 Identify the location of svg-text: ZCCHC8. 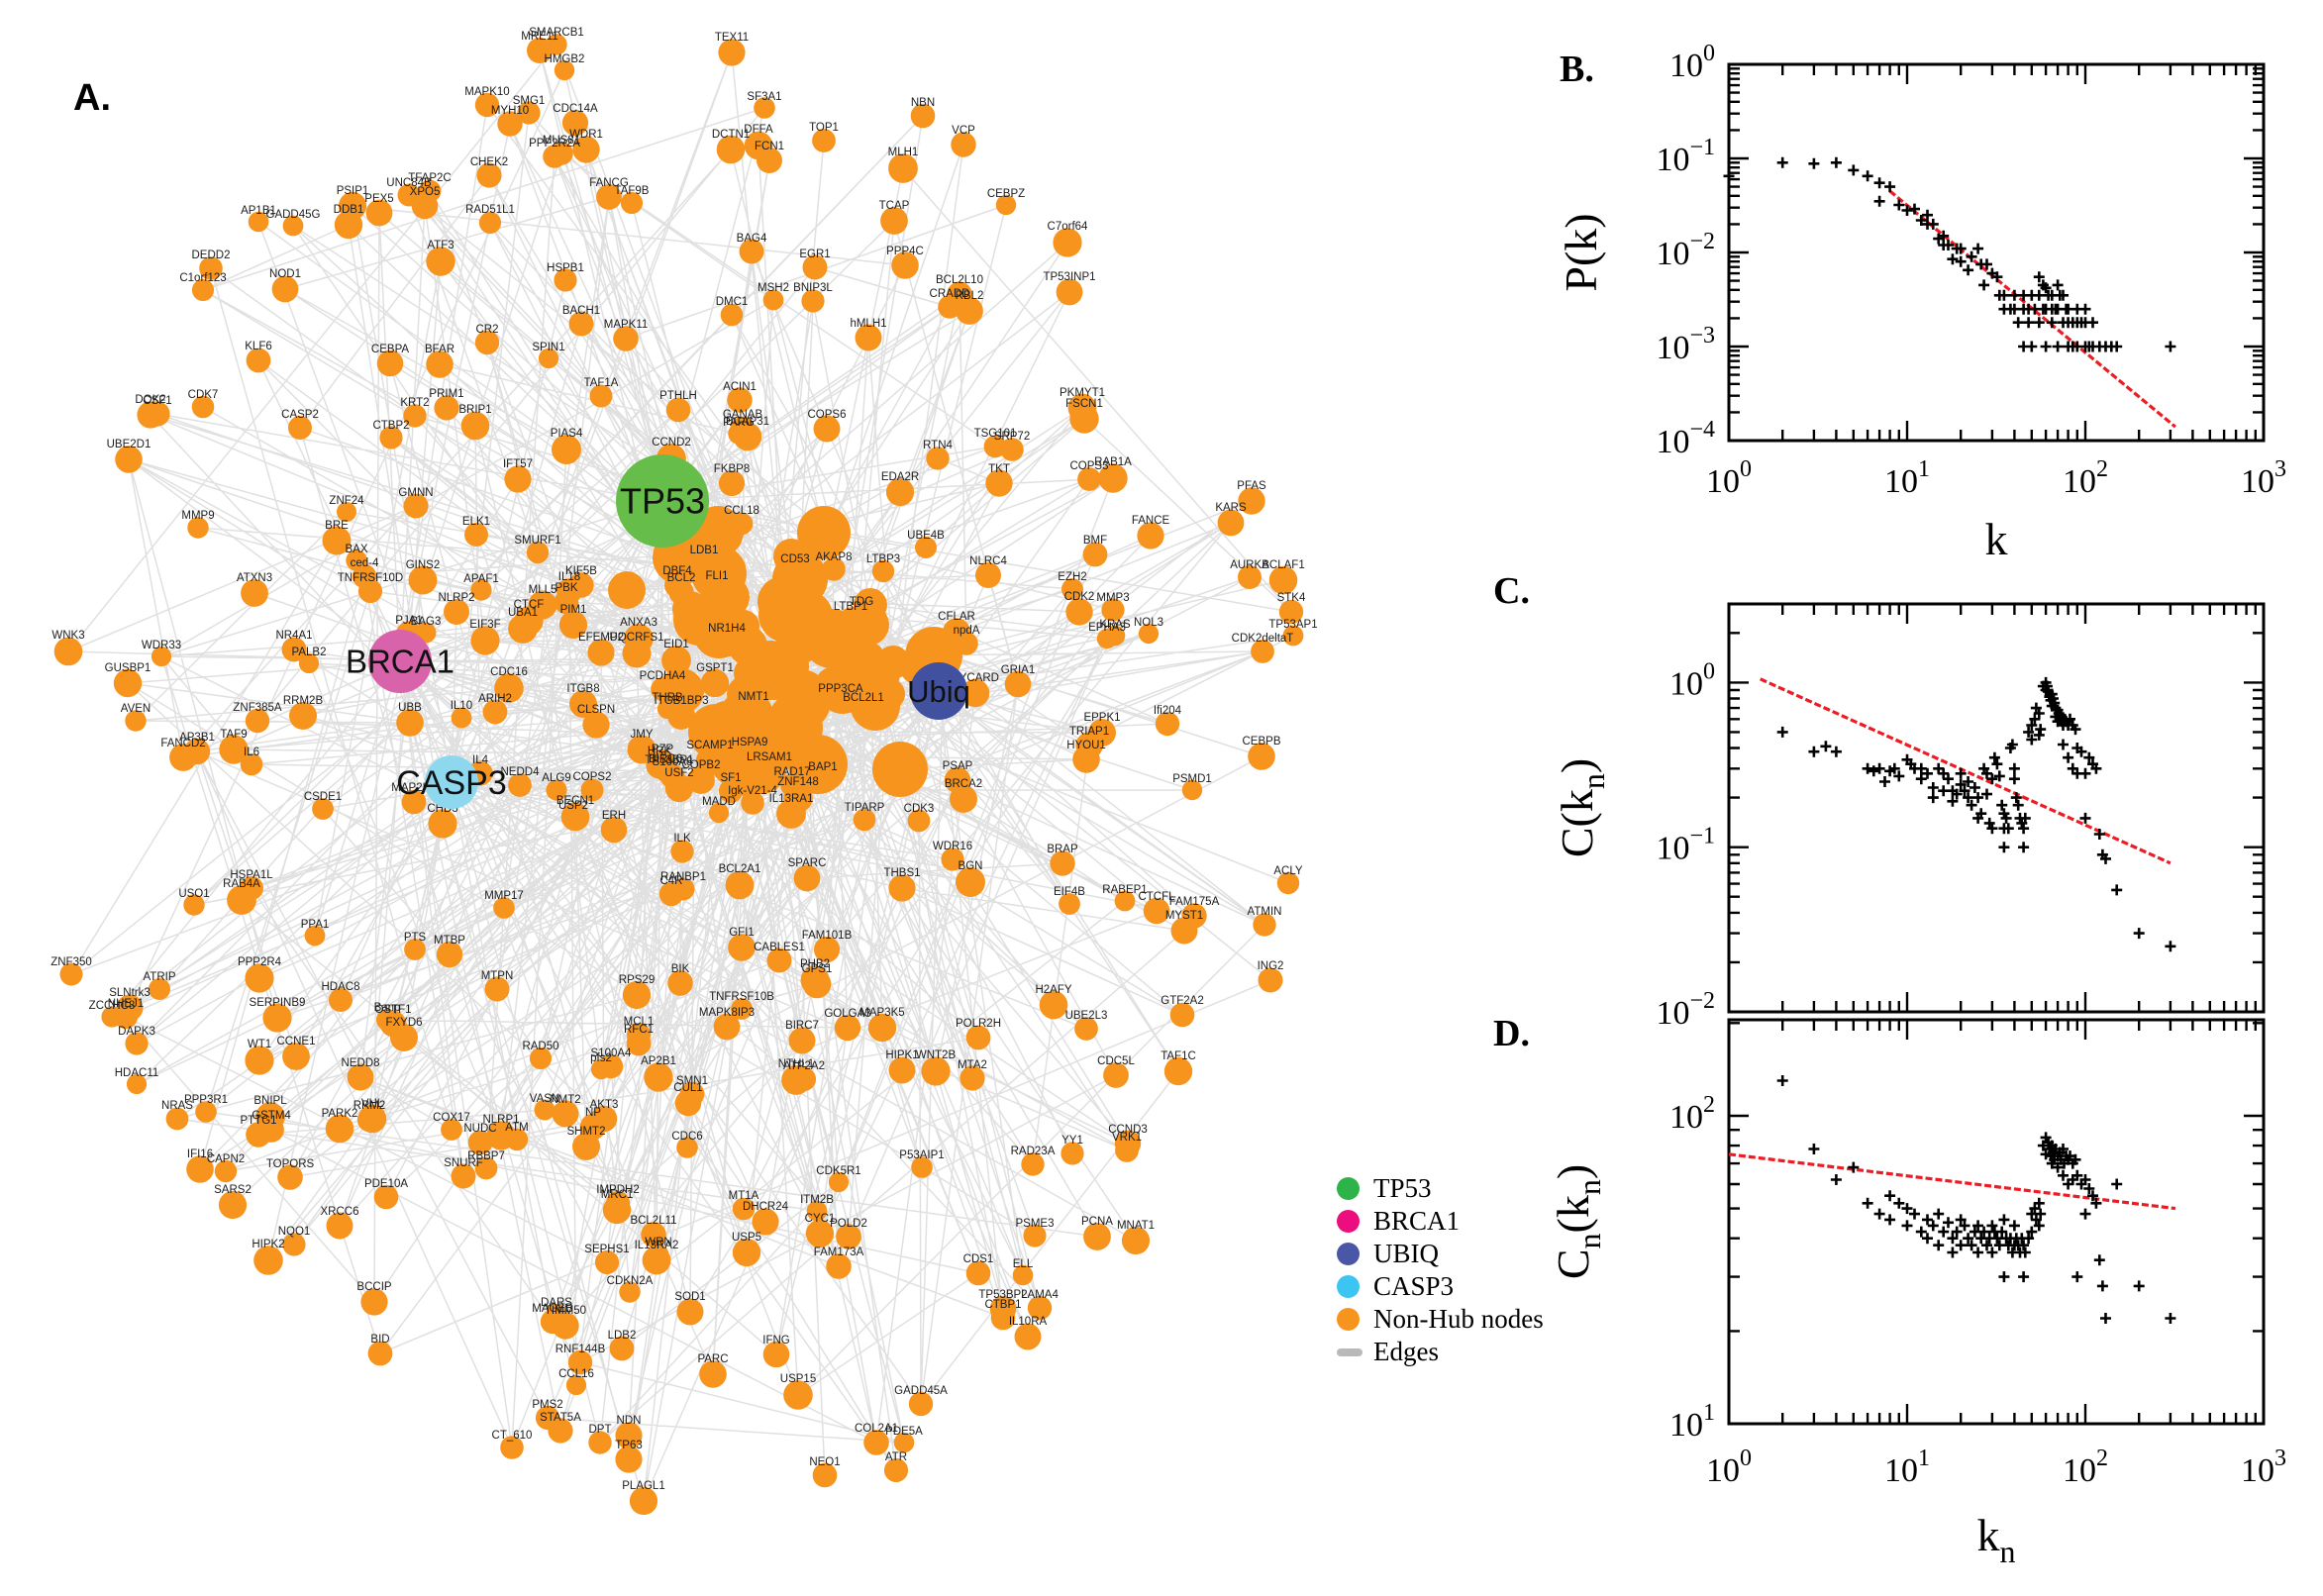
(112, 1006).